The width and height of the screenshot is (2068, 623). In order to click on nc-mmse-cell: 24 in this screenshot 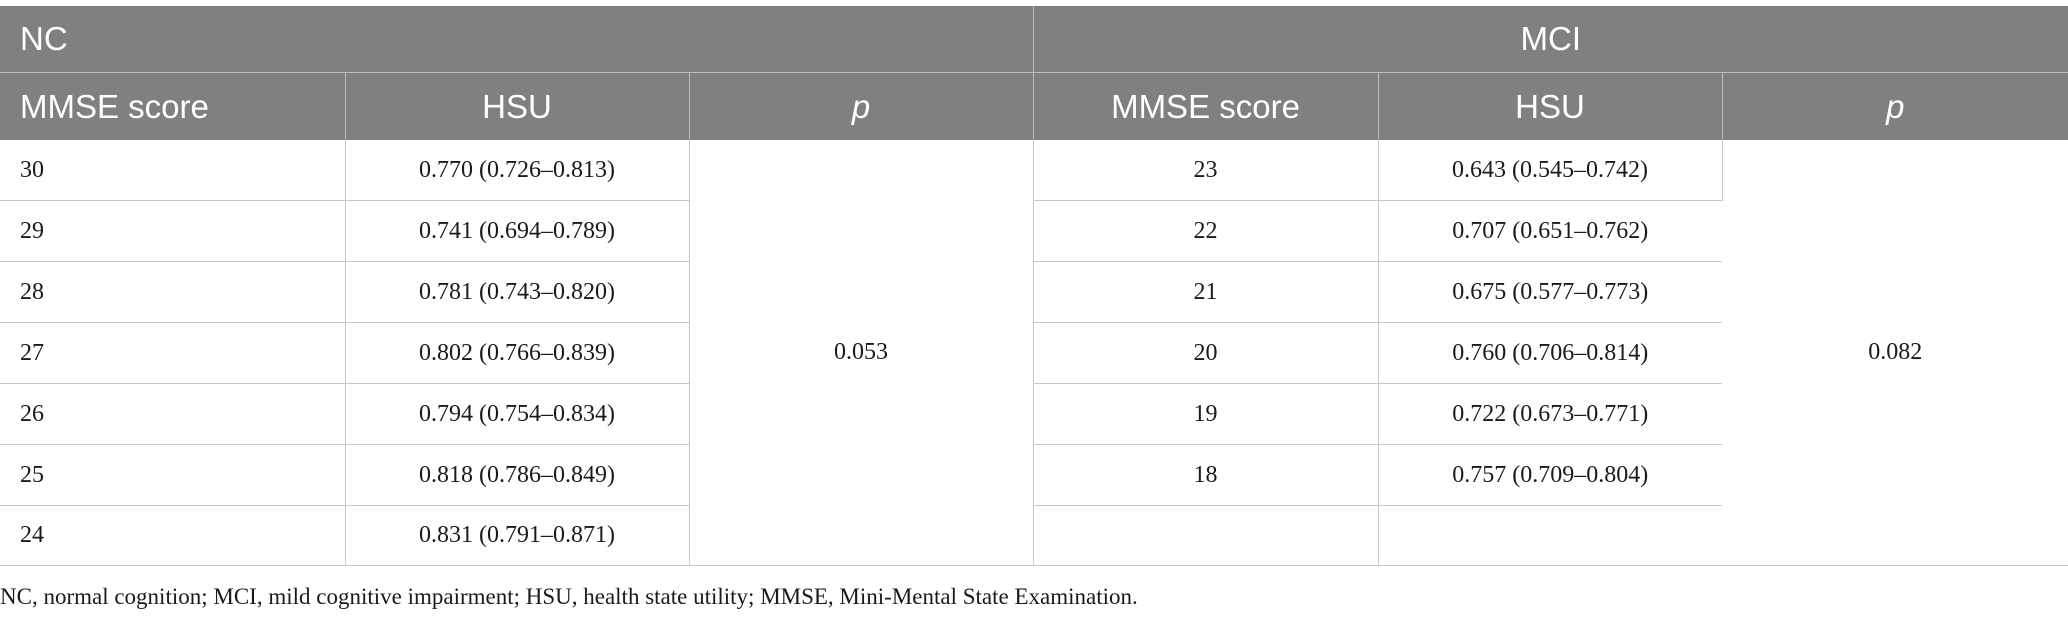, I will do `click(173, 535)`.